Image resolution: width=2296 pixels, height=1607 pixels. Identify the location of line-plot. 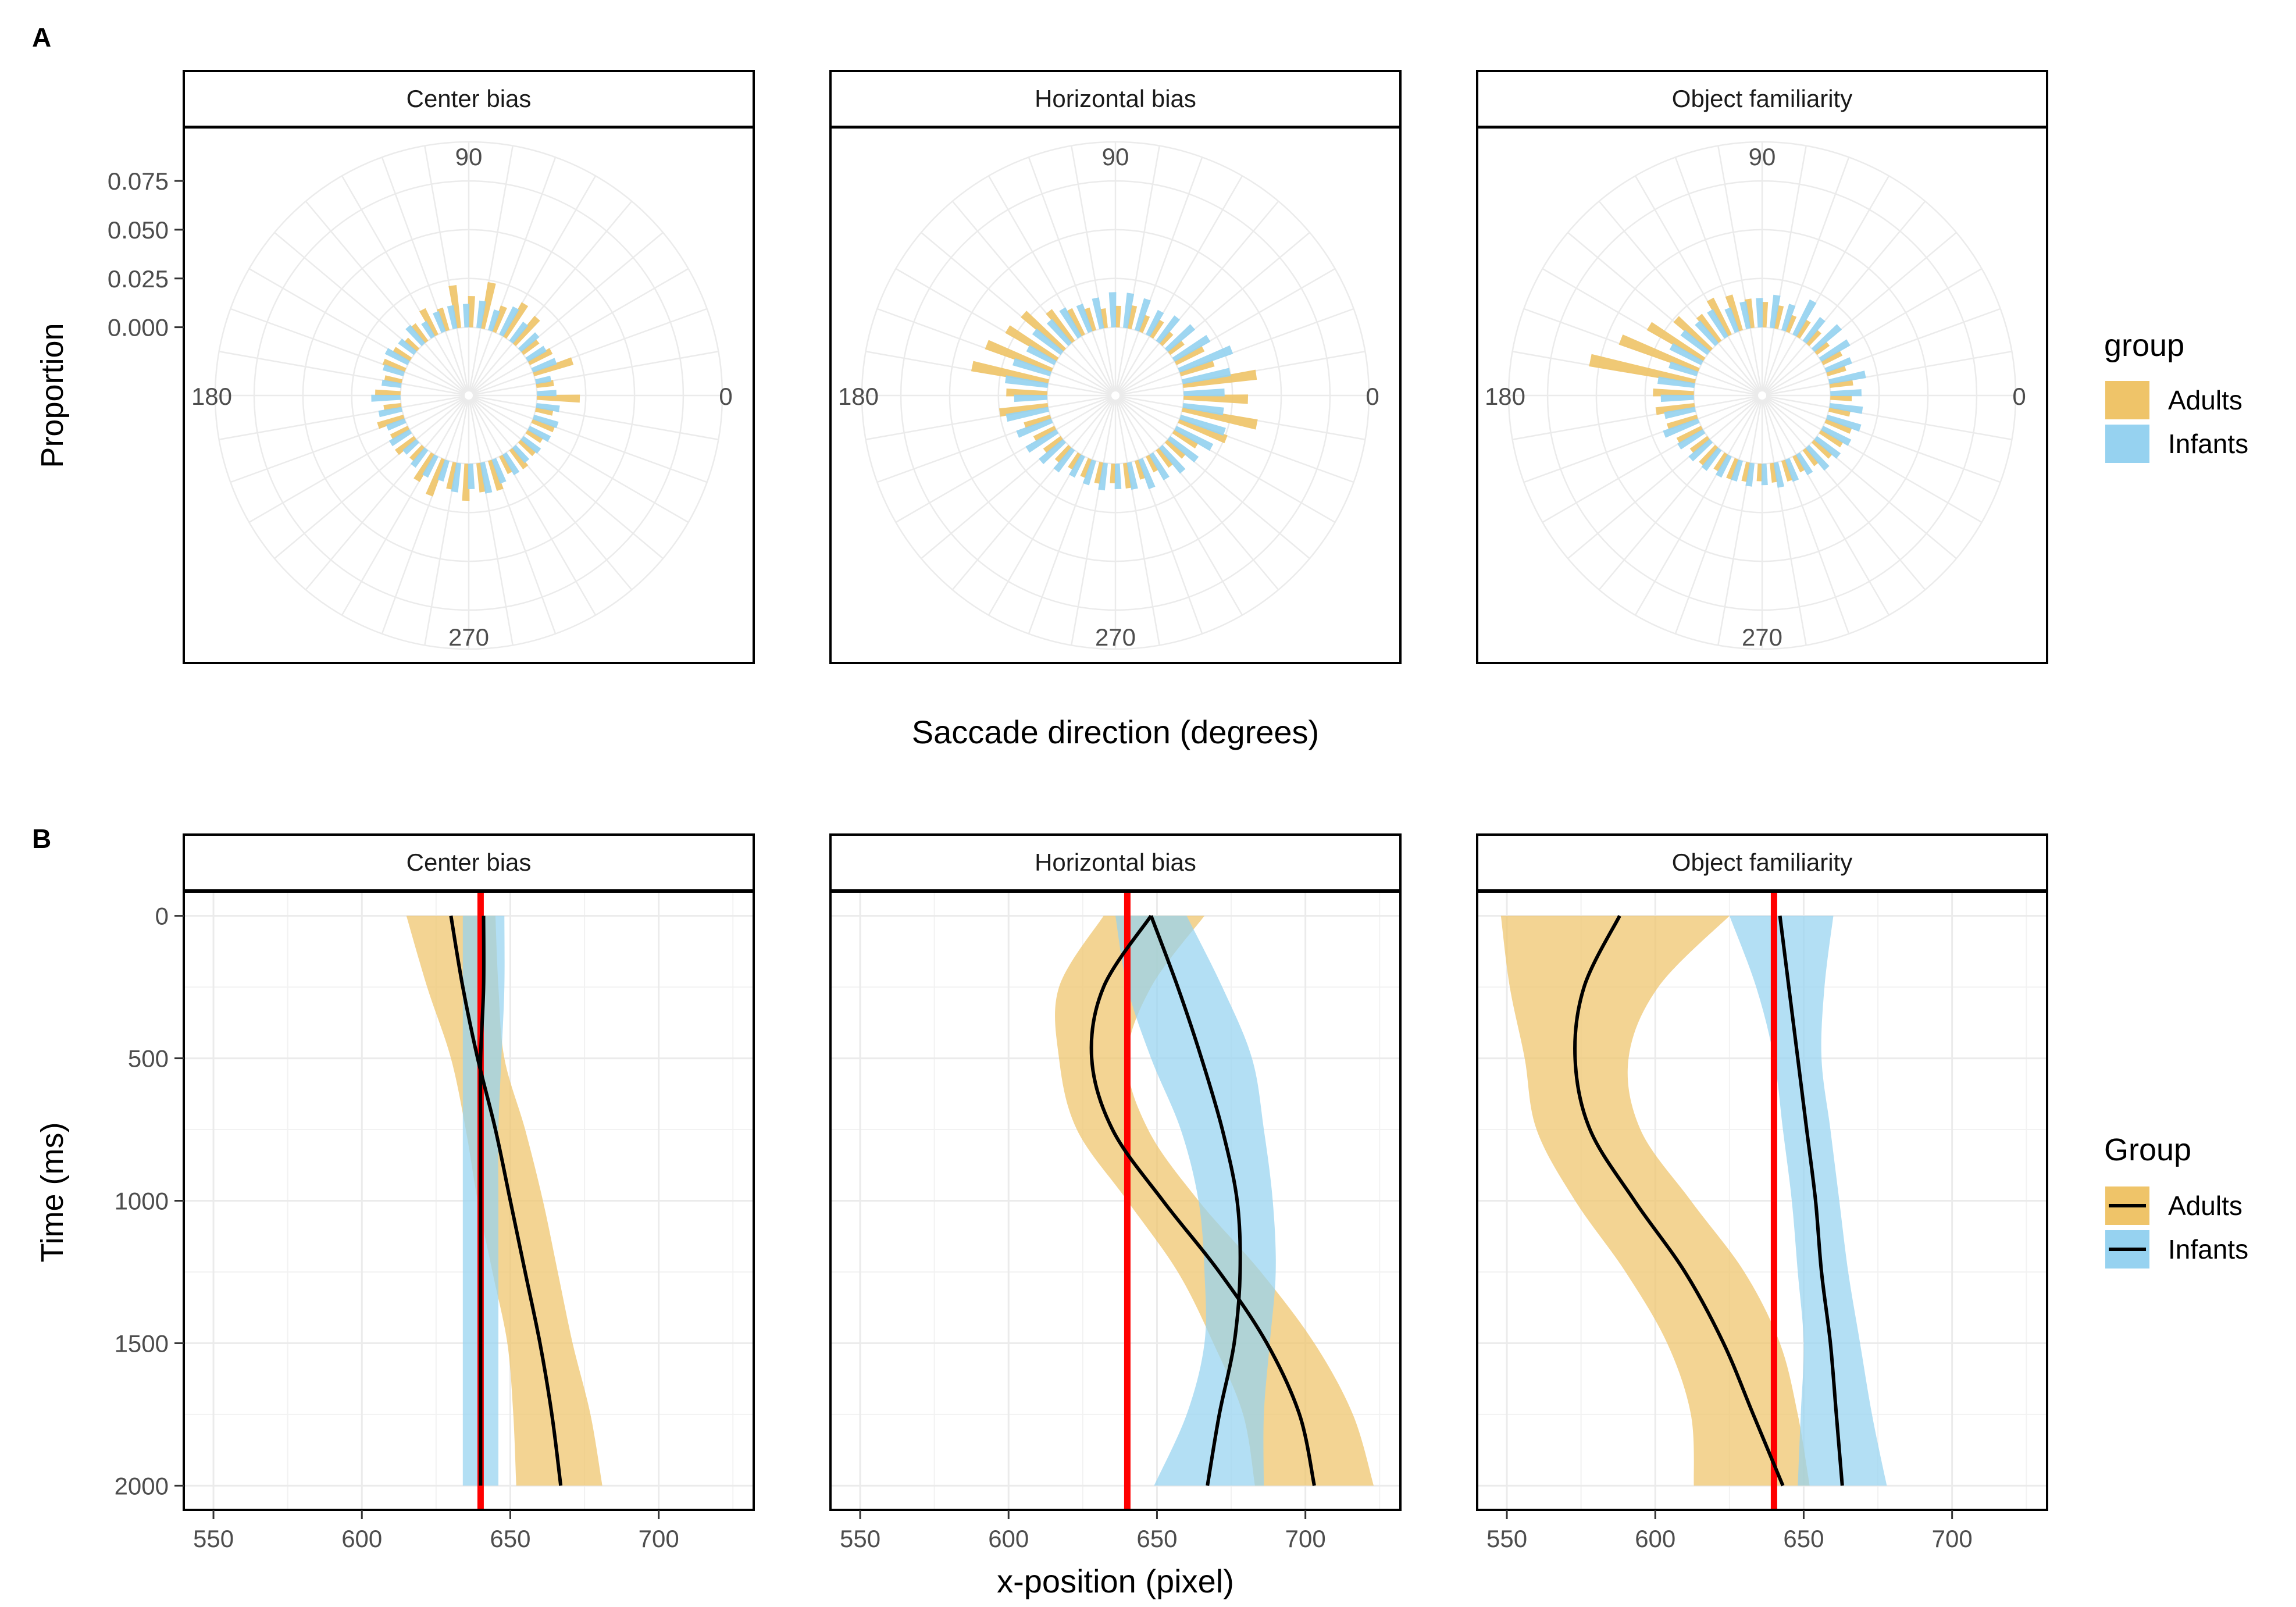
(1115, 1201).